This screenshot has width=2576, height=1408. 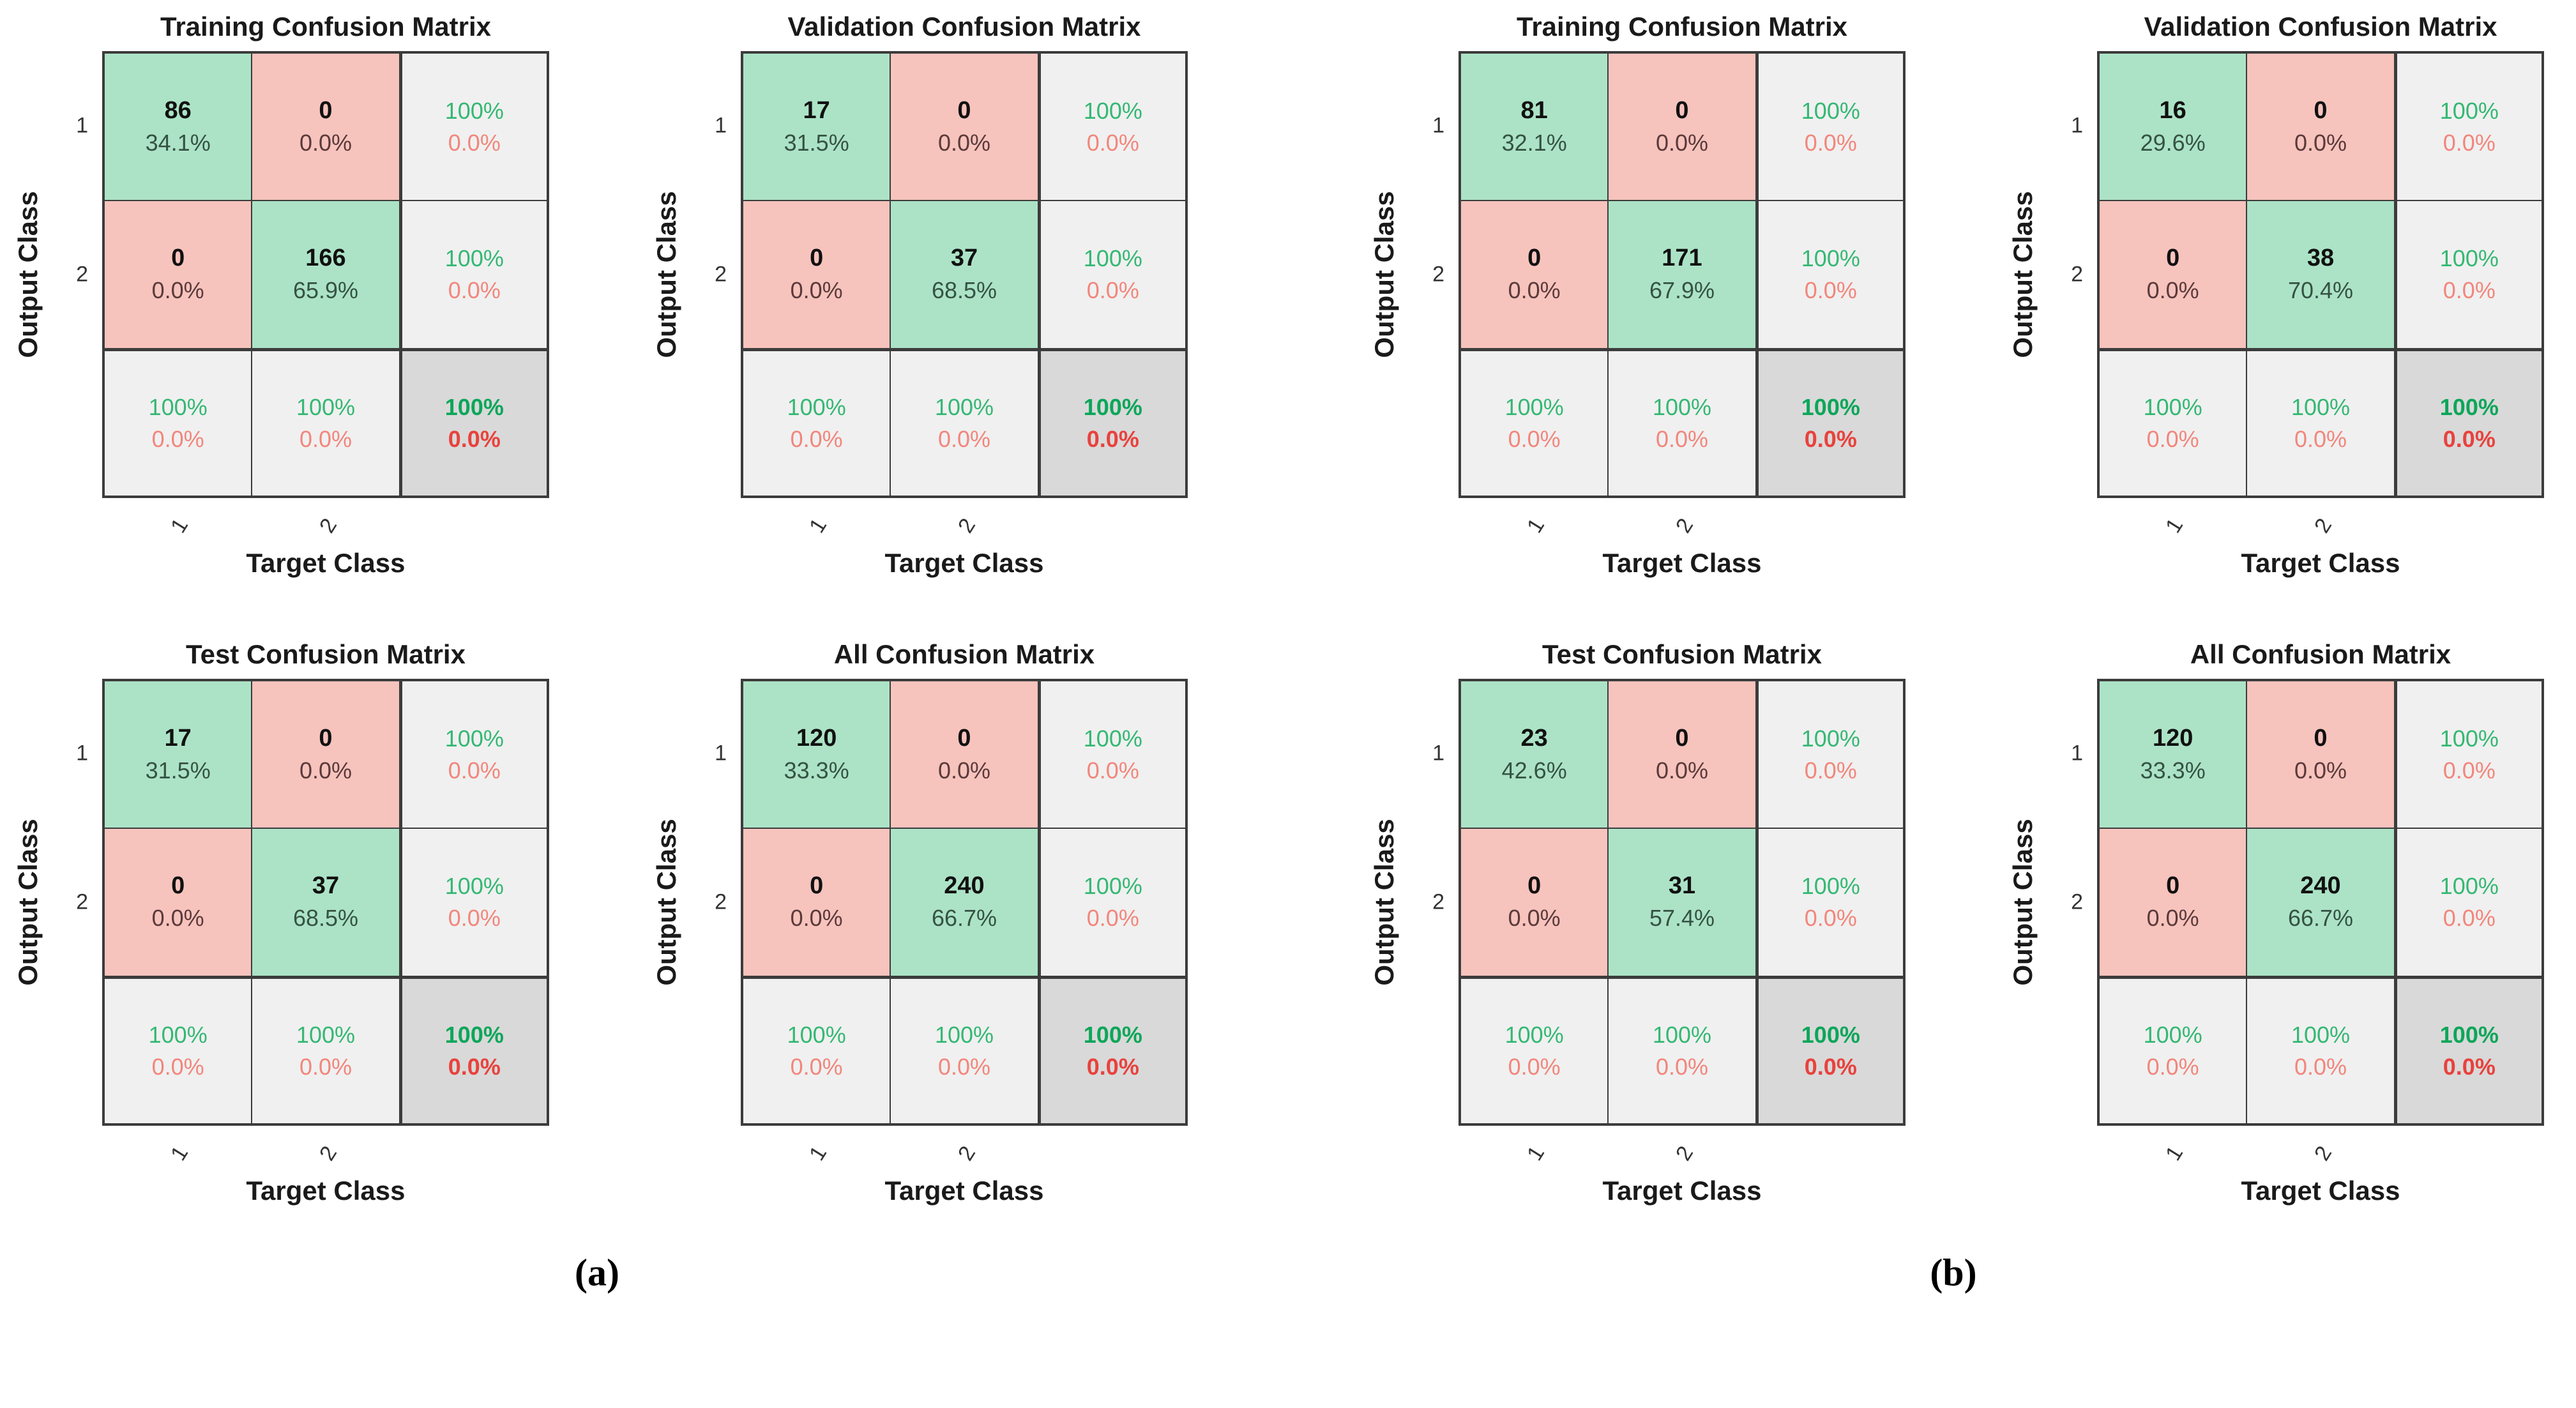 What do you see at coordinates (965, 886) in the screenshot?
I see `cell-r2c2-value: 240` at bounding box center [965, 886].